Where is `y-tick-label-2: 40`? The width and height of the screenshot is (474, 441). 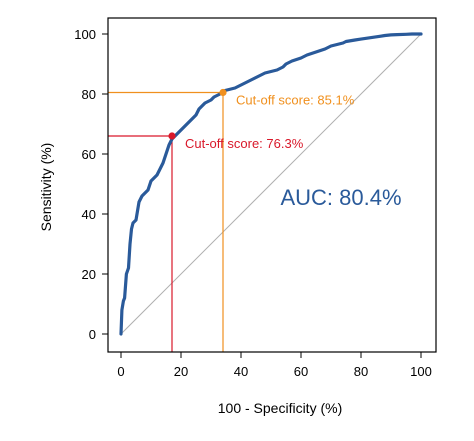
y-tick-label-2: 40 is located at coordinates (89, 214).